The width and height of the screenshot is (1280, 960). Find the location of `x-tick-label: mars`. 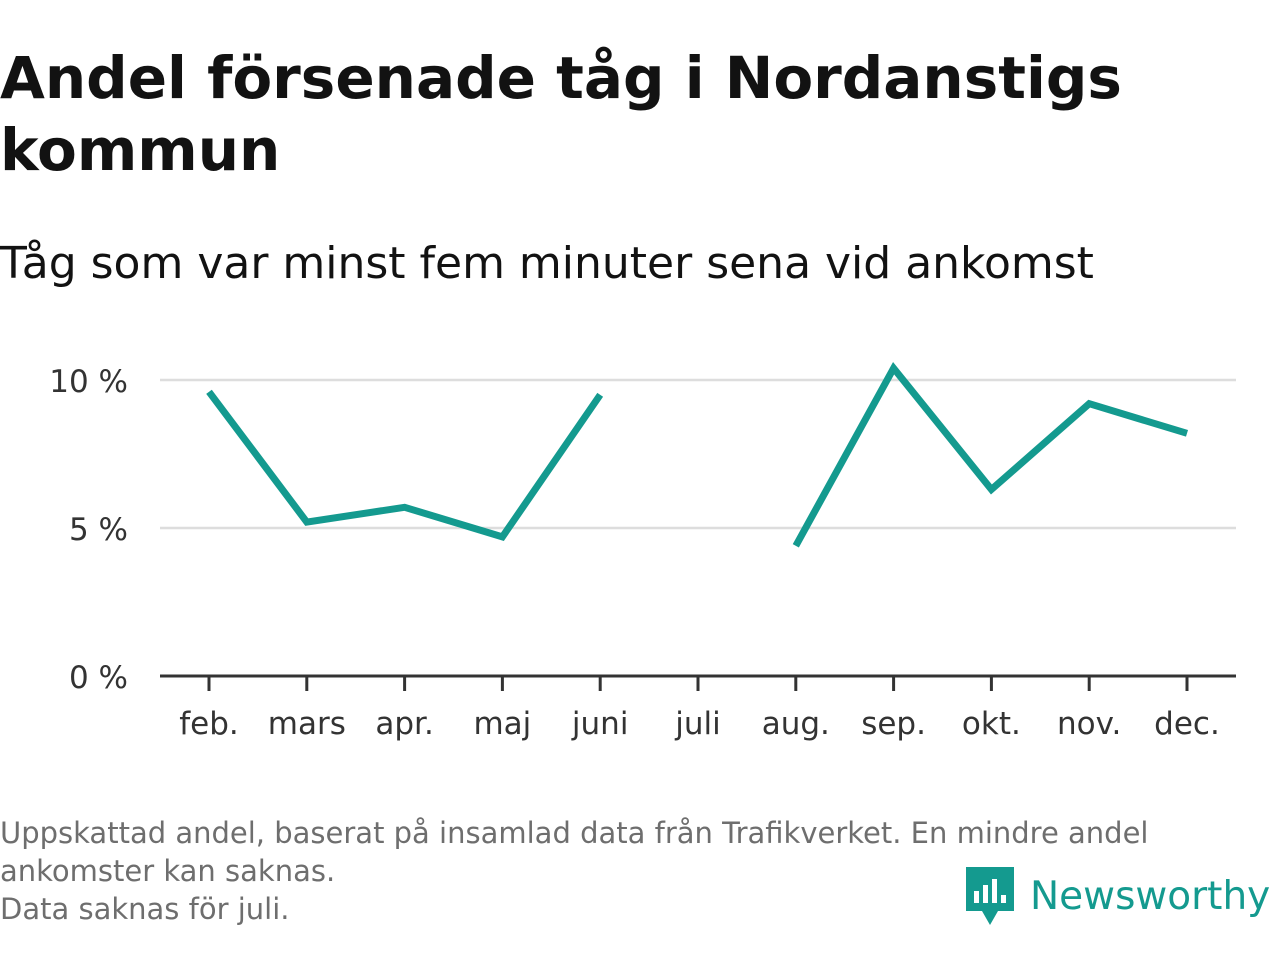

x-tick-label: mars is located at coordinates (307, 724).